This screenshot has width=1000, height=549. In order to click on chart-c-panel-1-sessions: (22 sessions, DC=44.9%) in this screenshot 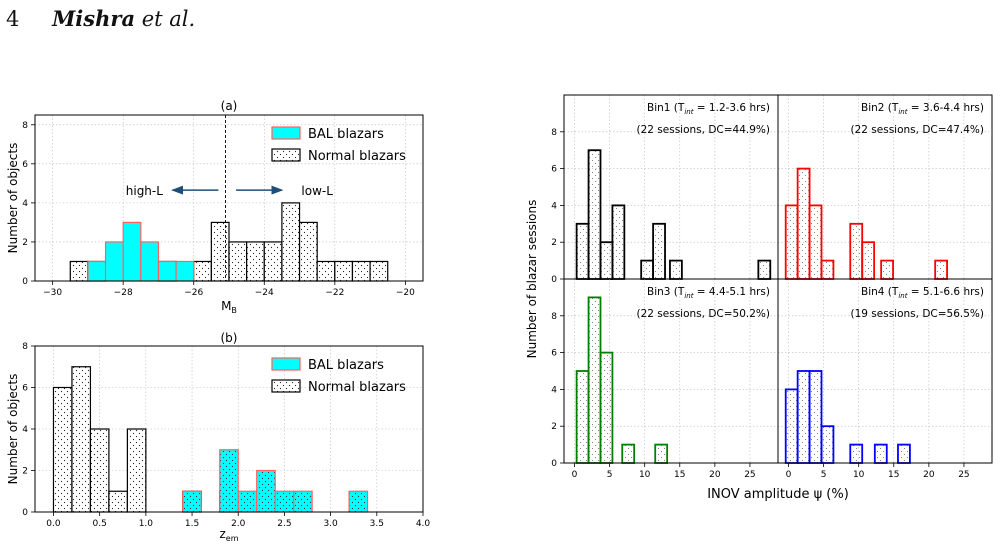, I will do `click(703, 130)`.